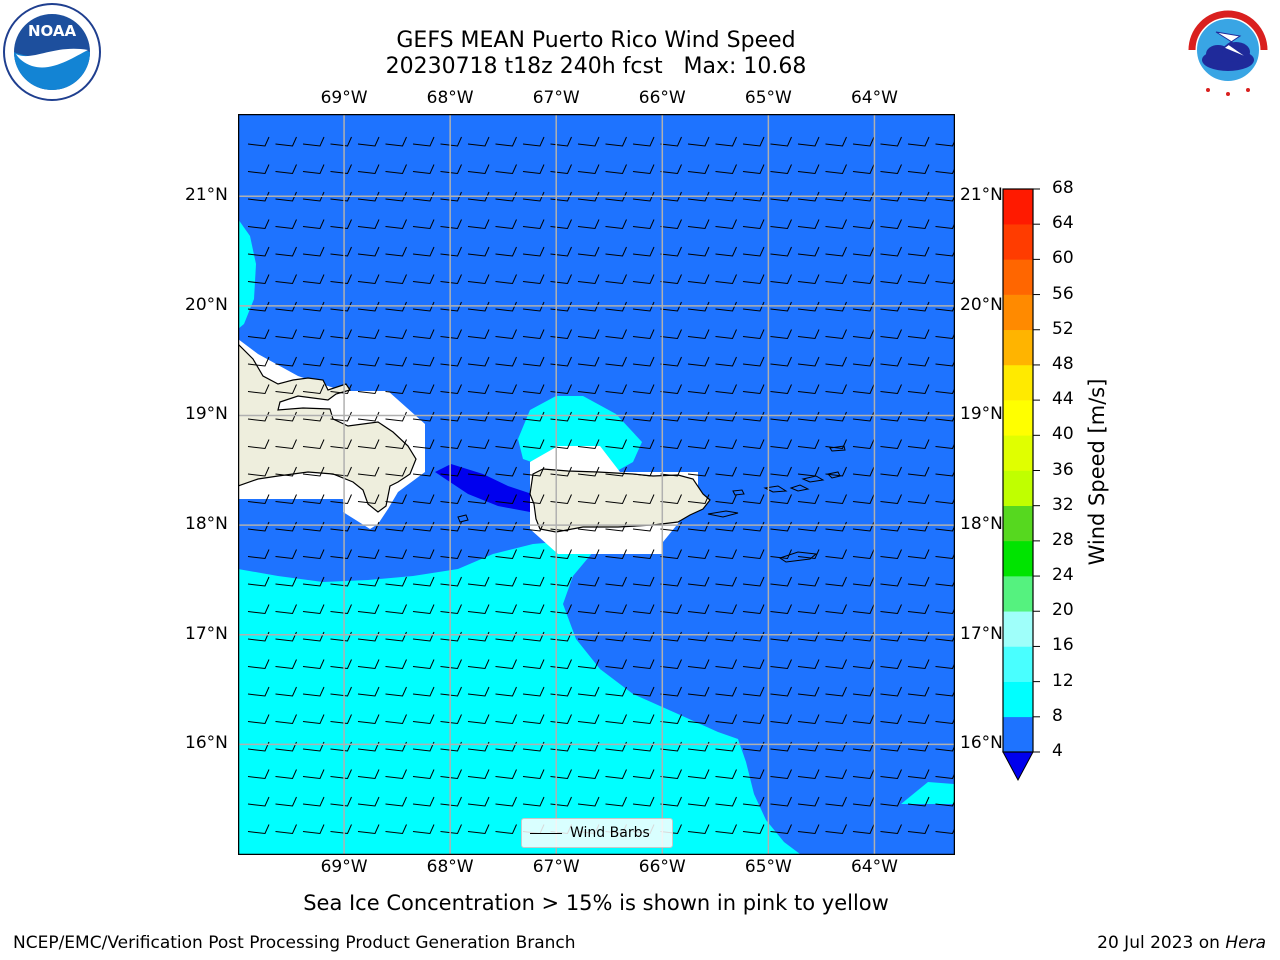 Image resolution: width=1280 pixels, height=960 pixels. I want to click on footer-machine: Hera, so click(1245, 943).